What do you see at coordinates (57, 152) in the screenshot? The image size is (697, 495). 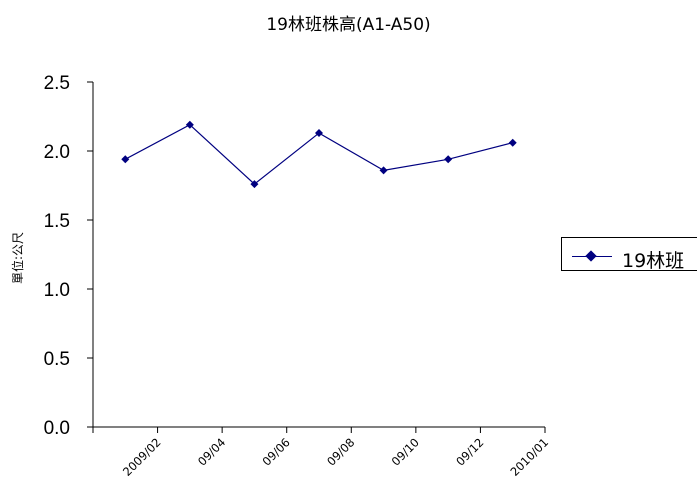 I see `y-tick-label: 2.0` at bounding box center [57, 152].